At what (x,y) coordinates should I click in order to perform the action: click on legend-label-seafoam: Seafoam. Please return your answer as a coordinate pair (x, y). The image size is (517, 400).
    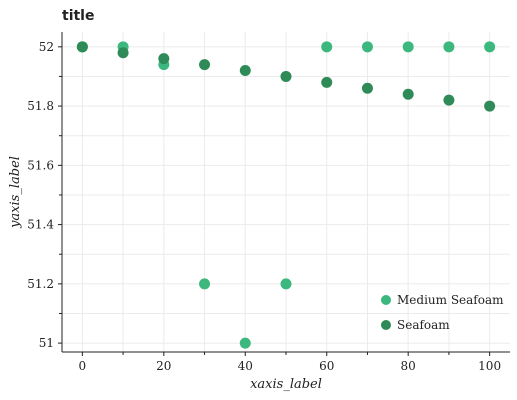
    Looking at the image, I should click on (423, 325).